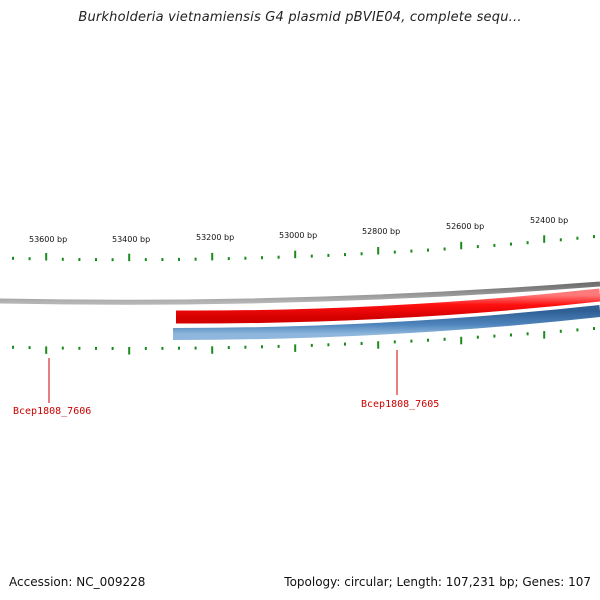 This screenshot has height=600, width=600. What do you see at coordinates (300, 293) in the screenshot?
I see `sequence-backbone` at bounding box center [300, 293].